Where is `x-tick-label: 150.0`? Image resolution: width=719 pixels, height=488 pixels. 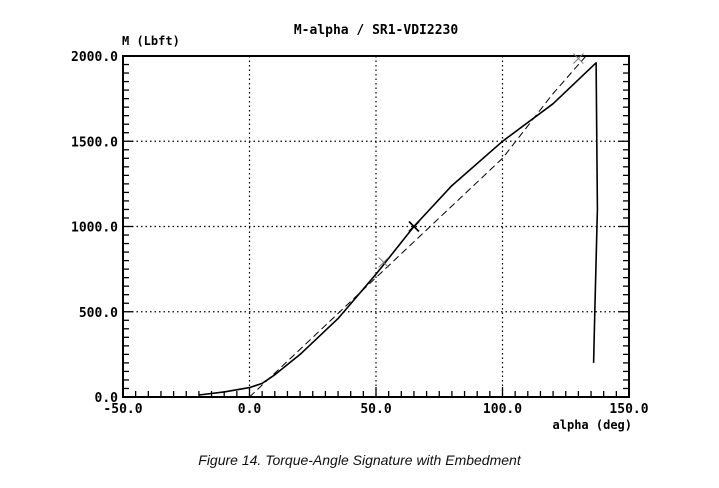
x-tick-label: 150.0 is located at coordinates (628, 409).